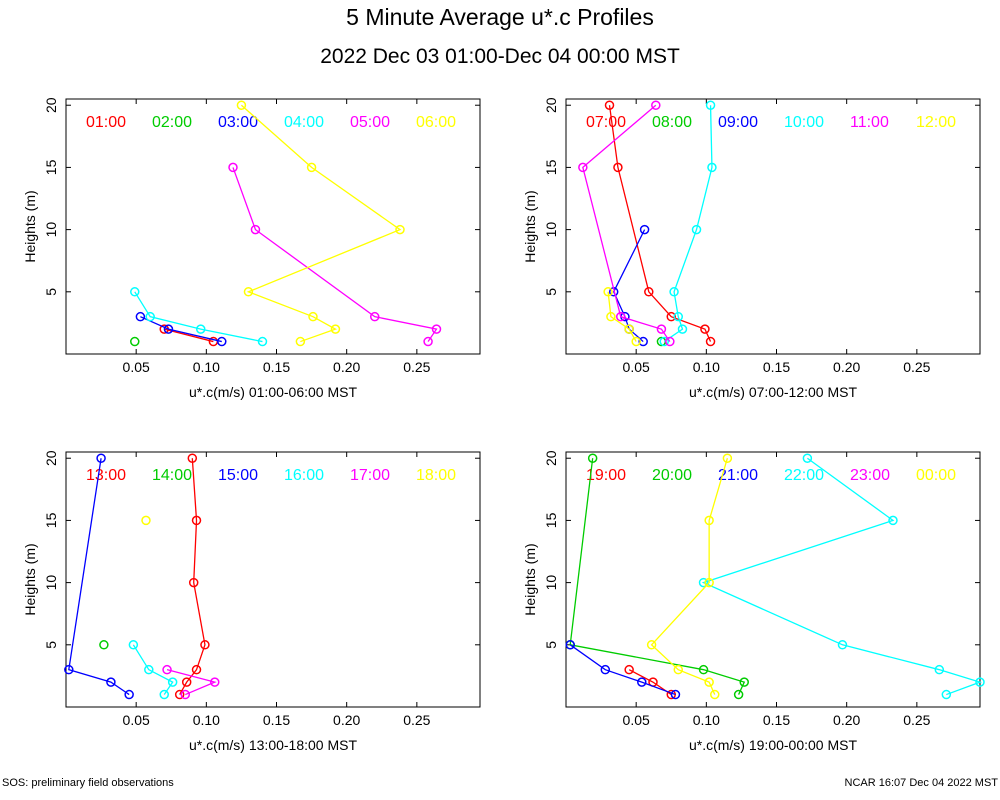 The image size is (1000, 800). I want to click on legend-entry: 08:00, so click(672, 122).